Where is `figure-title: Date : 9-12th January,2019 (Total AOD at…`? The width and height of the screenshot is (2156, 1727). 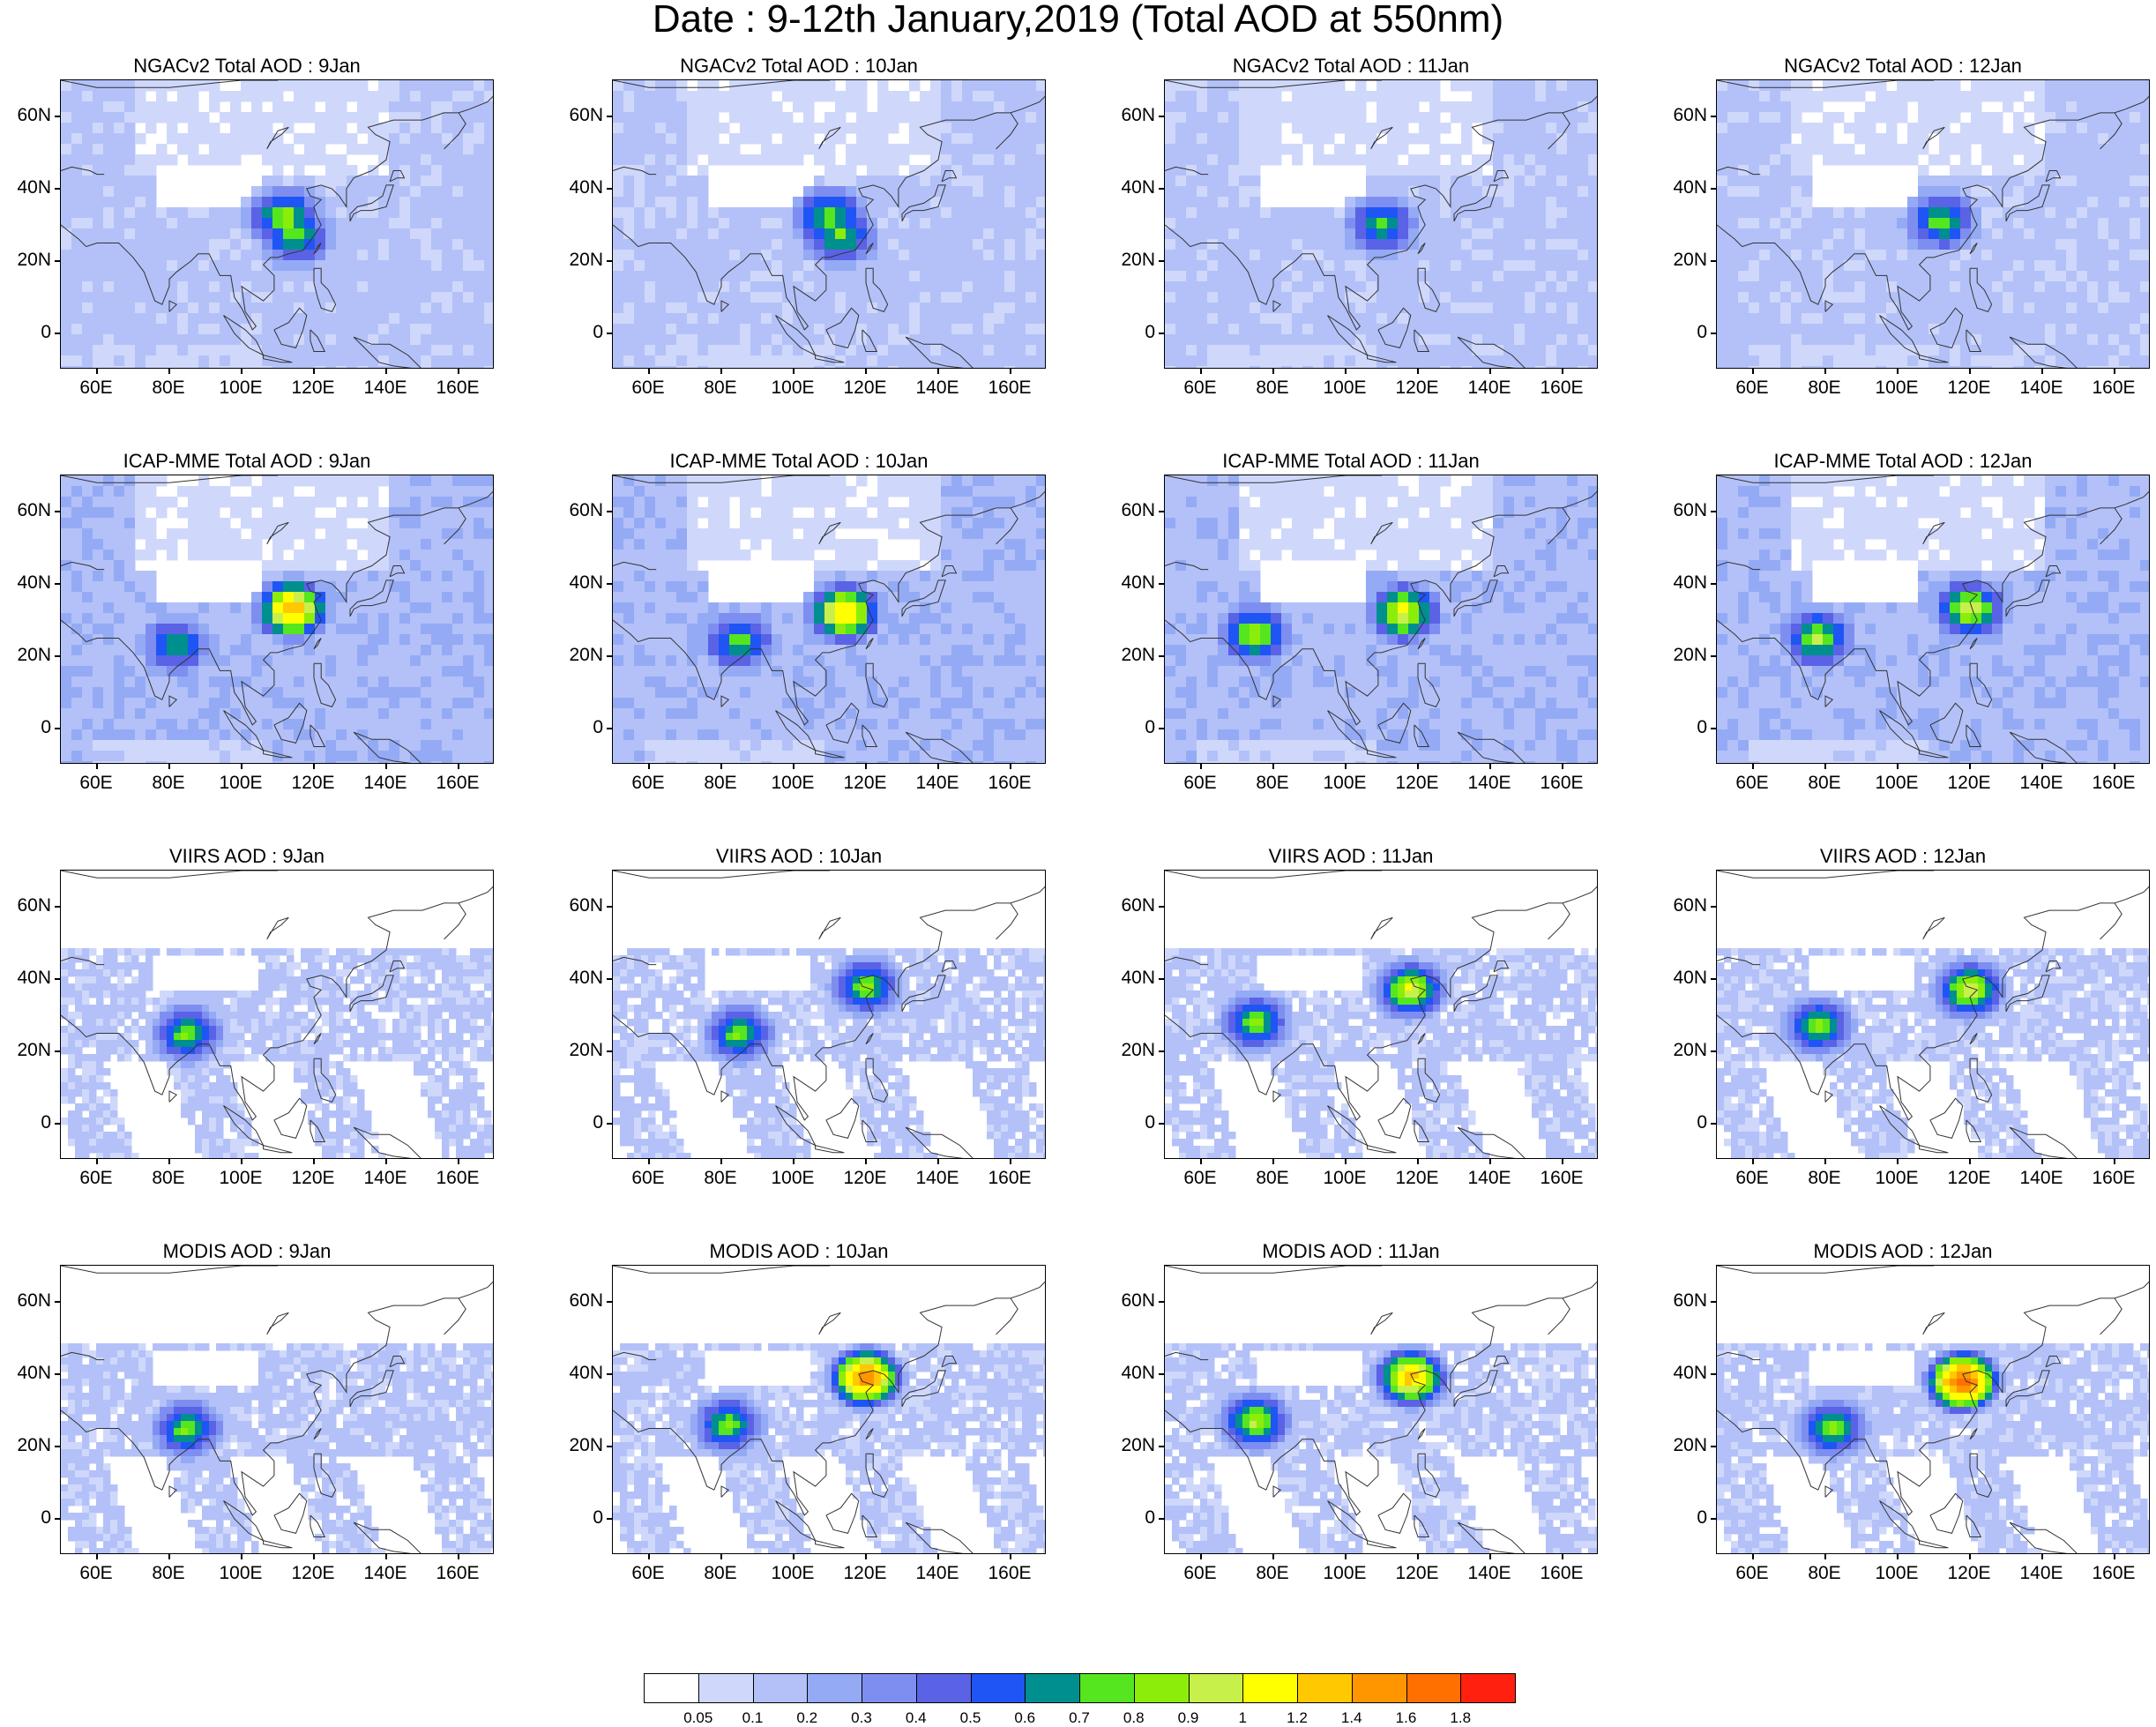
figure-title: Date : 9-12th January,2019 (Total AOD at… is located at coordinates (1078, 20).